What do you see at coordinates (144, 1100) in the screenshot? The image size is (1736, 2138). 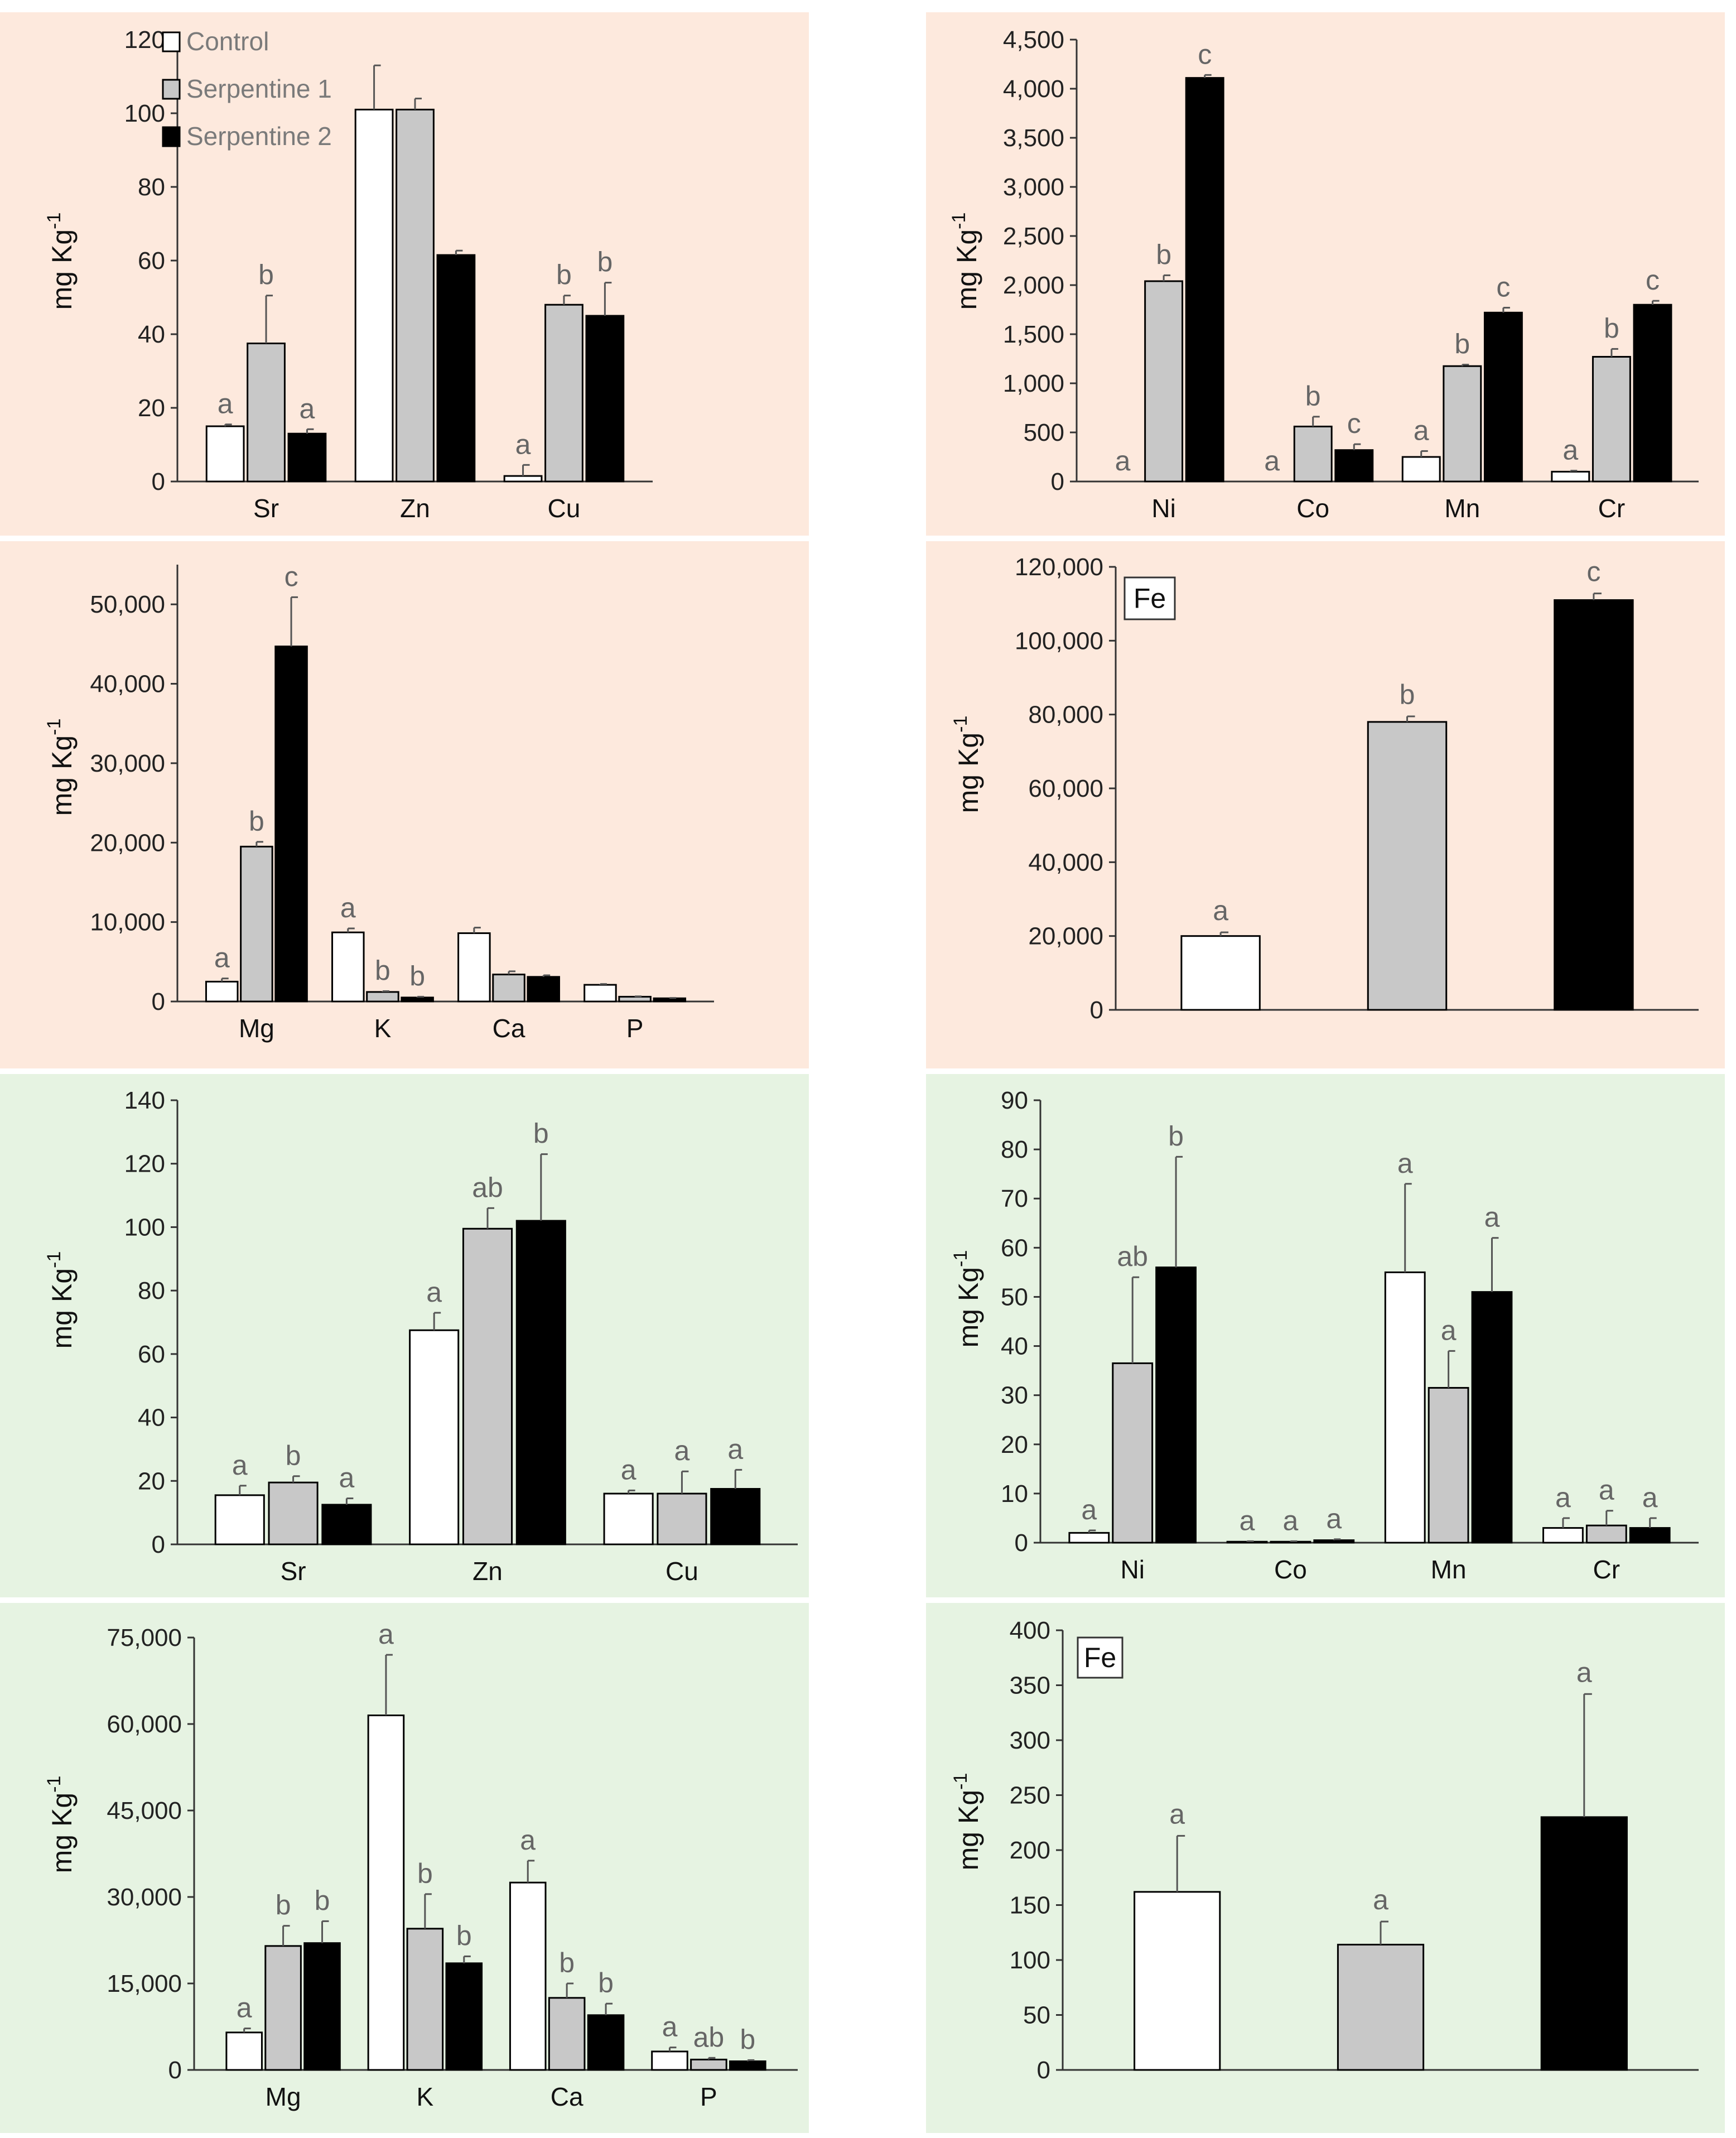 I see `y-tick-label: 140` at bounding box center [144, 1100].